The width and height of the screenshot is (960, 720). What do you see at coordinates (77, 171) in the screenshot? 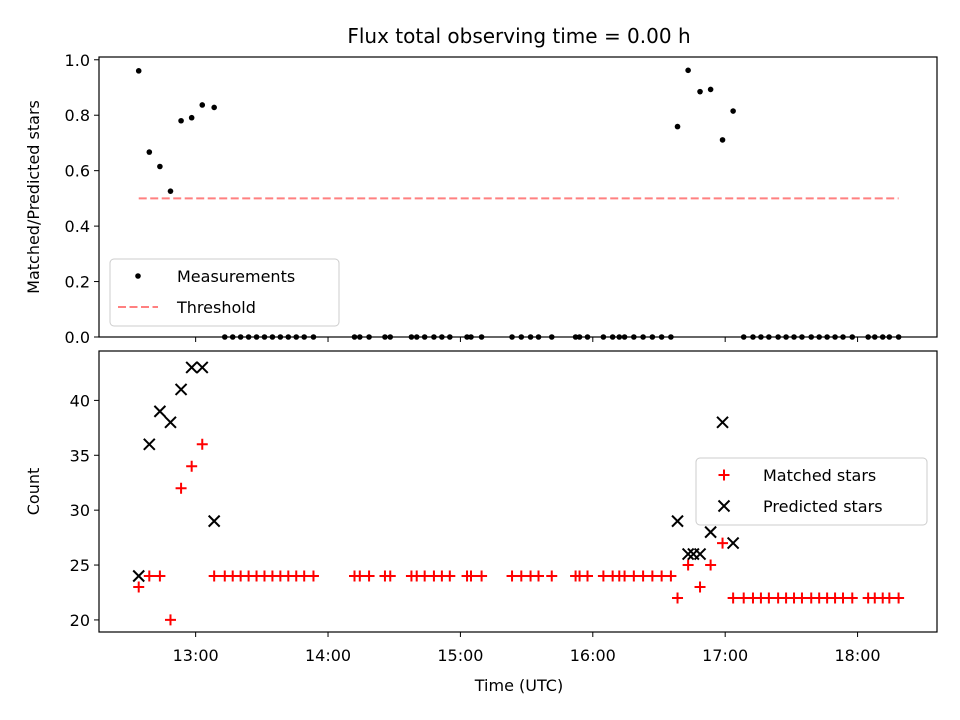
I see `y-tick-label: 0.6` at bounding box center [77, 171].